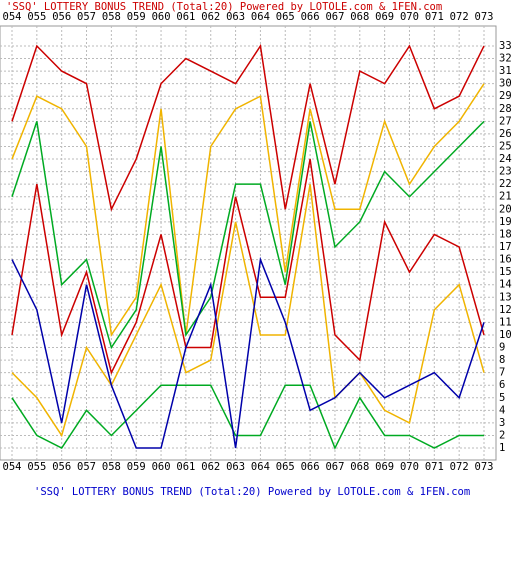 The width and height of the screenshot is (523, 565). What do you see at coordinates (61, 17) in the screenshot?
I see `x-tick-label-top: 056` at bounding box center [61, 17].